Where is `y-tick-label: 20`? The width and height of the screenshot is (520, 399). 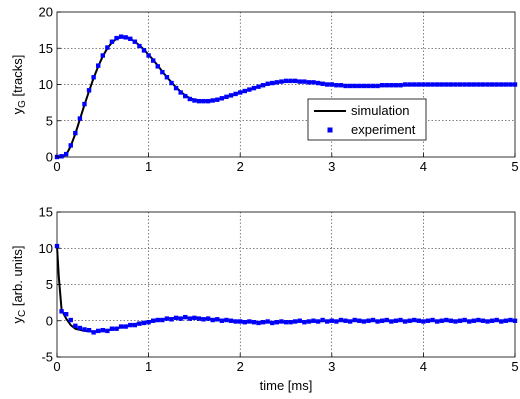
y-tick-label: 20 is located at coordinates (46, 12).